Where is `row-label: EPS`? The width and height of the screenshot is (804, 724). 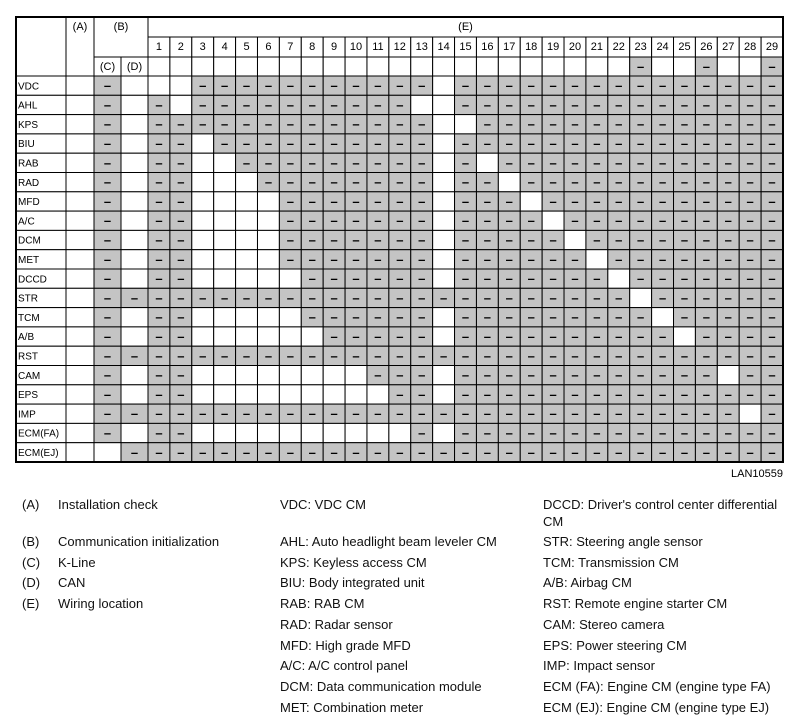
row-label: EPS is located at coordinates (28, 395).